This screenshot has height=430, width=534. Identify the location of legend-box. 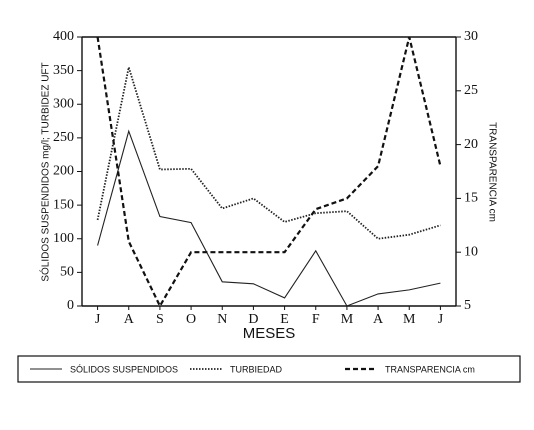
(269, 369).